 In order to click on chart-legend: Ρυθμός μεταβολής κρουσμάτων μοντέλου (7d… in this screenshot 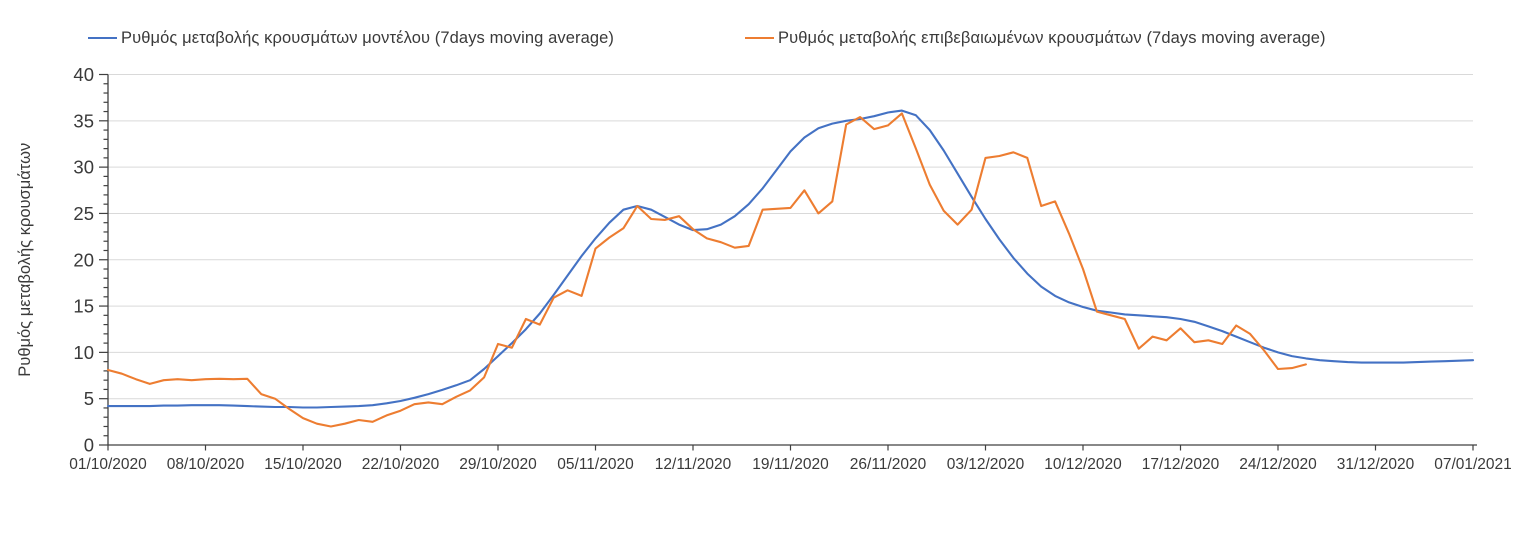, I will do `click(760, 39)`.